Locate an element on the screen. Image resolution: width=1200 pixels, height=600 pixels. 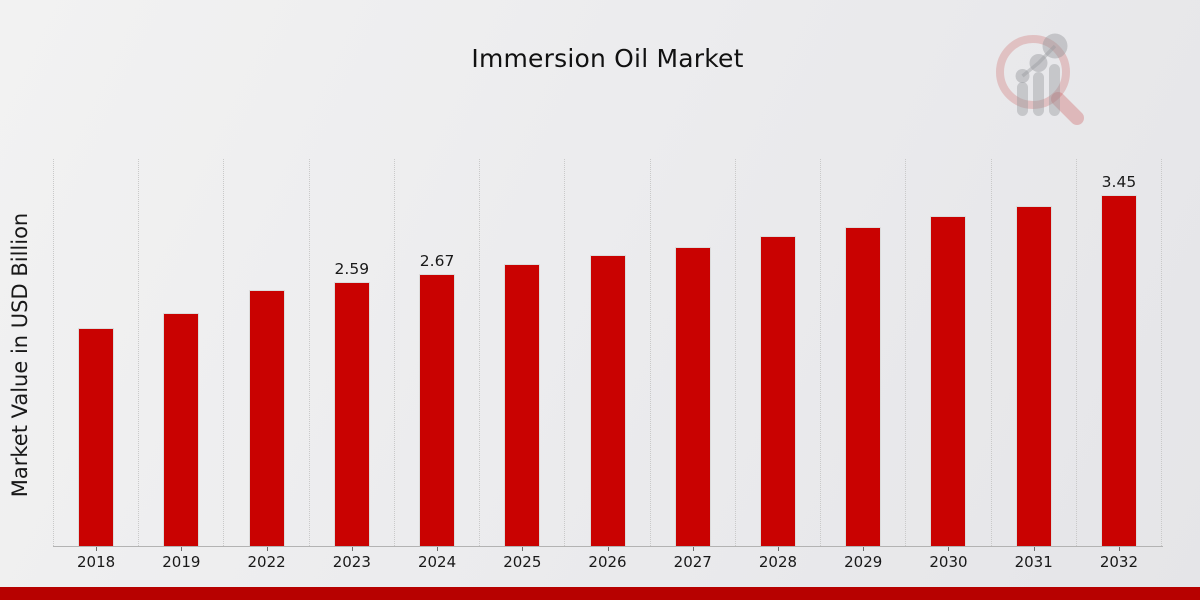
bar-value-label-2024: 2.67 is located at coordinates (437, 261).